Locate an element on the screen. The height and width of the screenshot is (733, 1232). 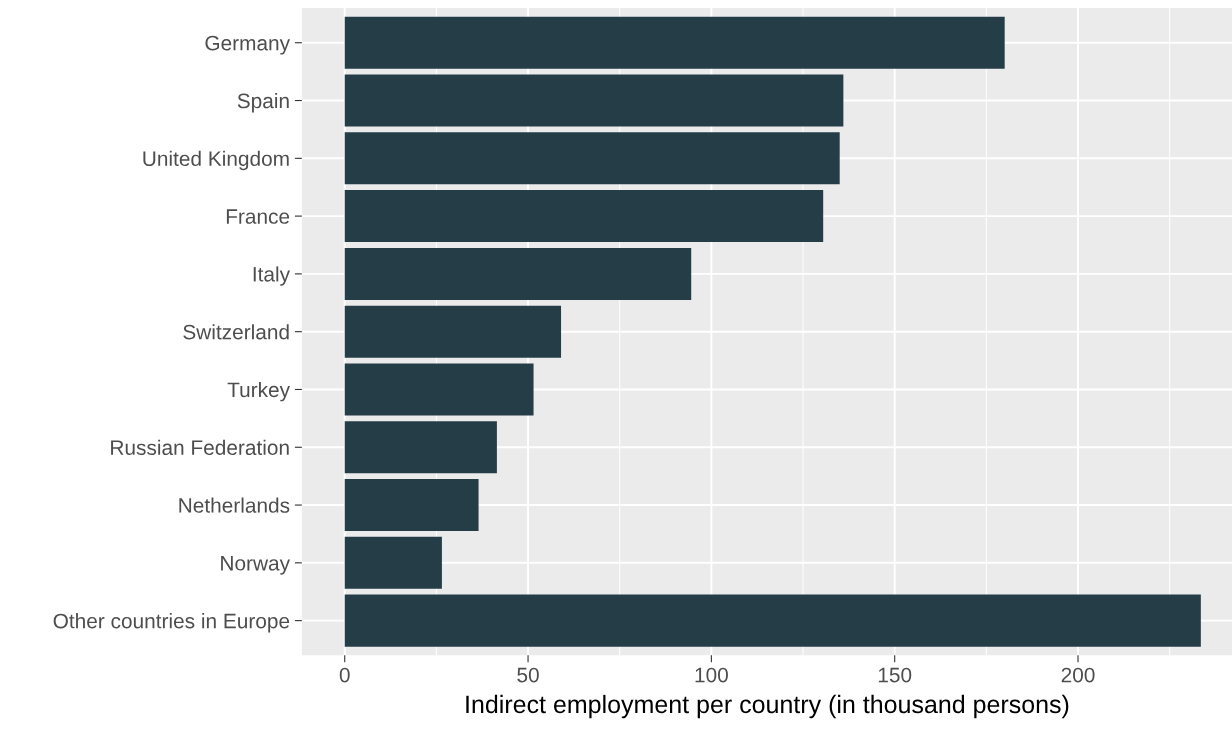
y-tick-label: Italy is located at coordinates (271, 276).